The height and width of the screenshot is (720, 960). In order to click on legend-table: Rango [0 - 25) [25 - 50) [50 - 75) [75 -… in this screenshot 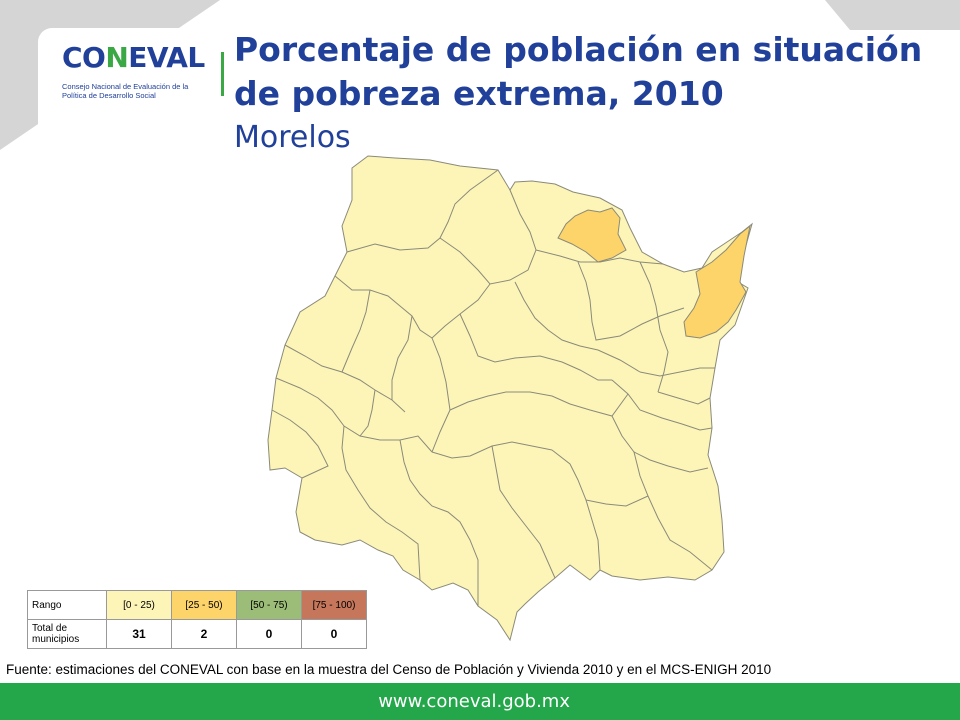, I will do `click(197, 619)`.